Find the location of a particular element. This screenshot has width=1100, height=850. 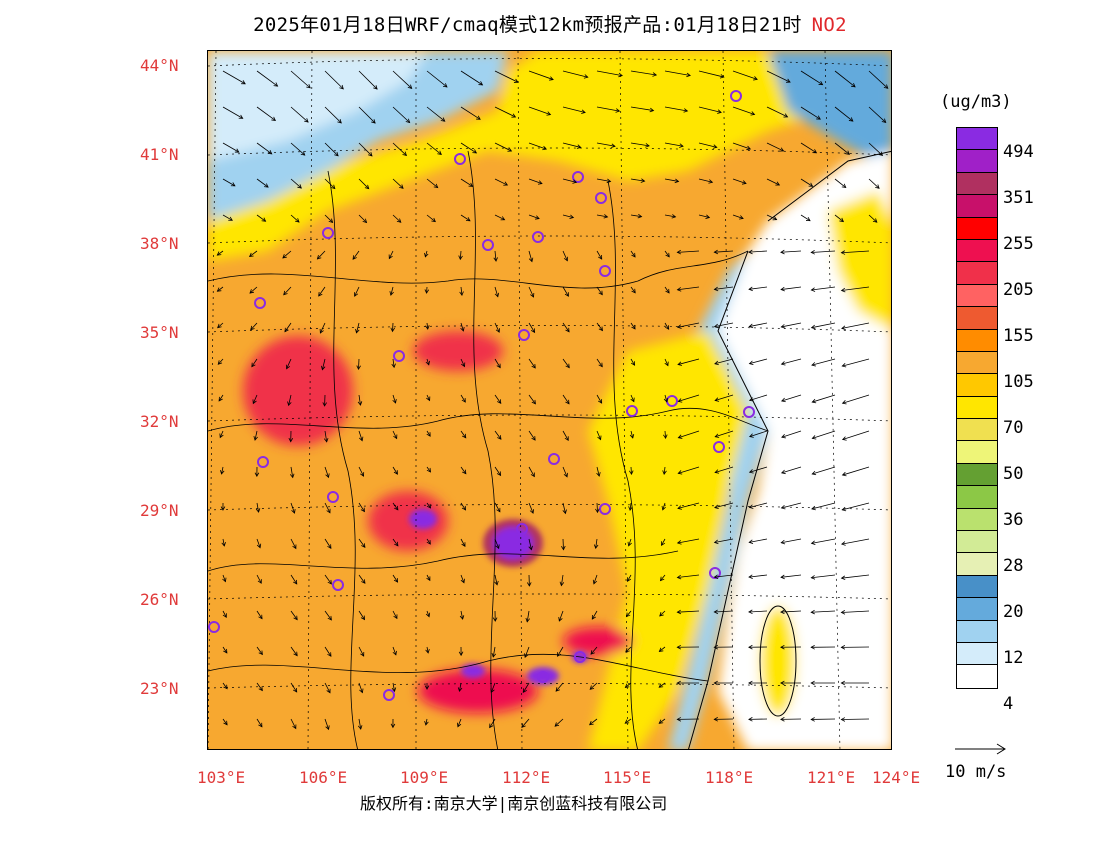

legend-label: 155 is located at coordinates (1018, 336).